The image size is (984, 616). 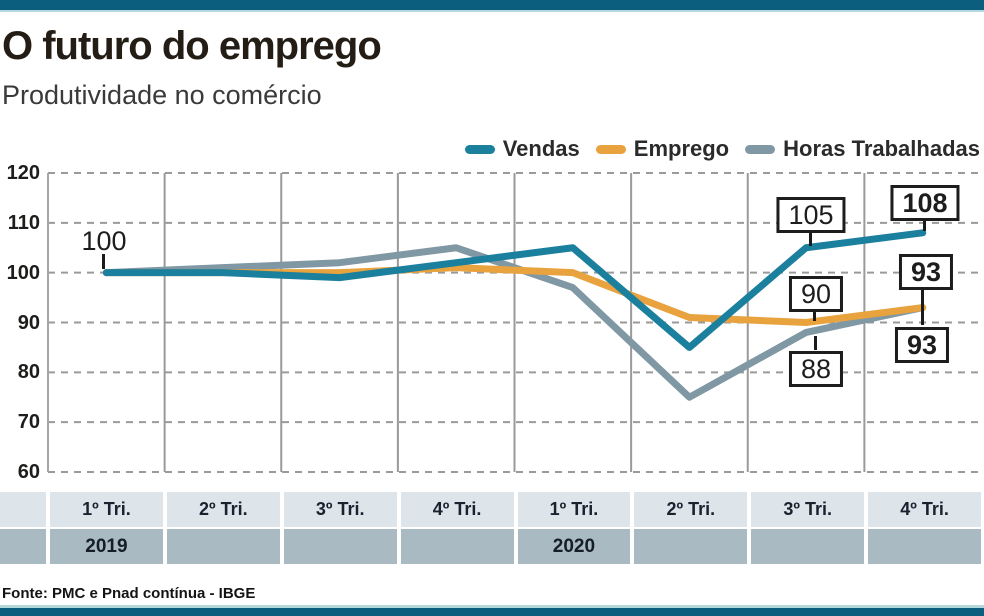 I want to click on legend-label: Vendas, so click(x=541, y=148).